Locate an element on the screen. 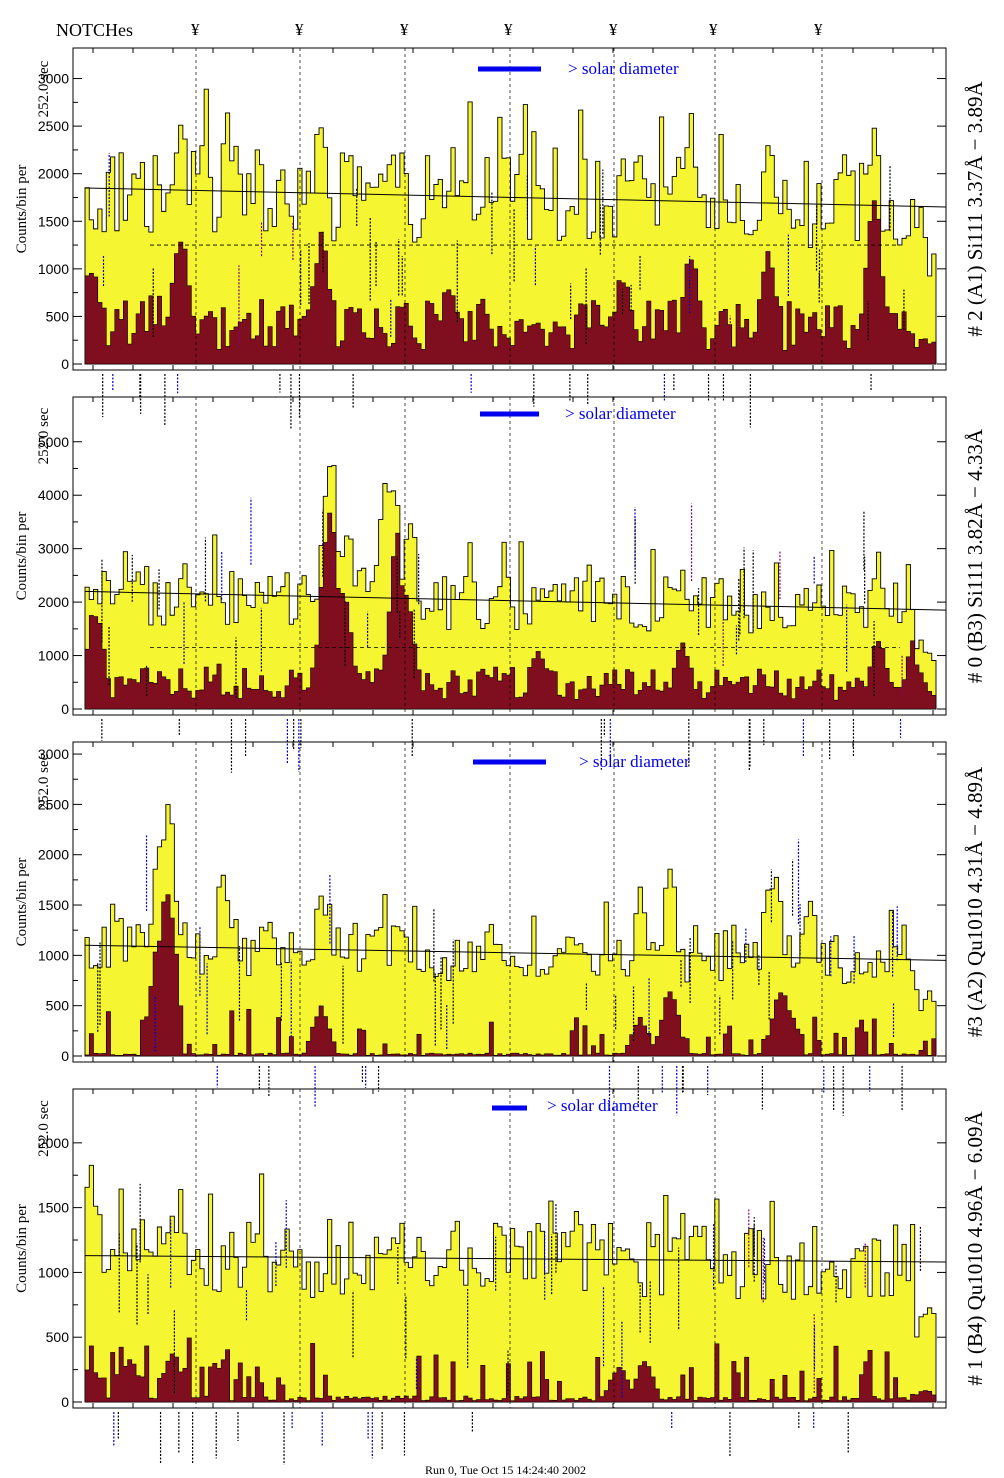 Image resolution: width=1004 pixels, height=1478 pixels. run-footer: Run 0, Tue Oct 15 14:24:40 2002 is located at coordinates (506, 1470).